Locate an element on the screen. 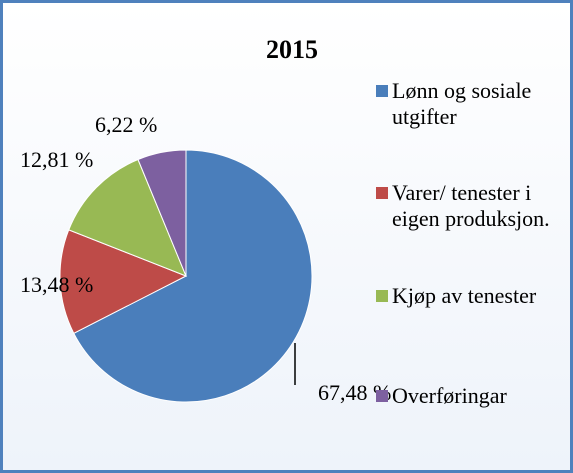 Image resolution: width=573 pixels, height=473 pixels. legend-entry: Lønn og sosiale utgifter is located at coordinates (472, 104).